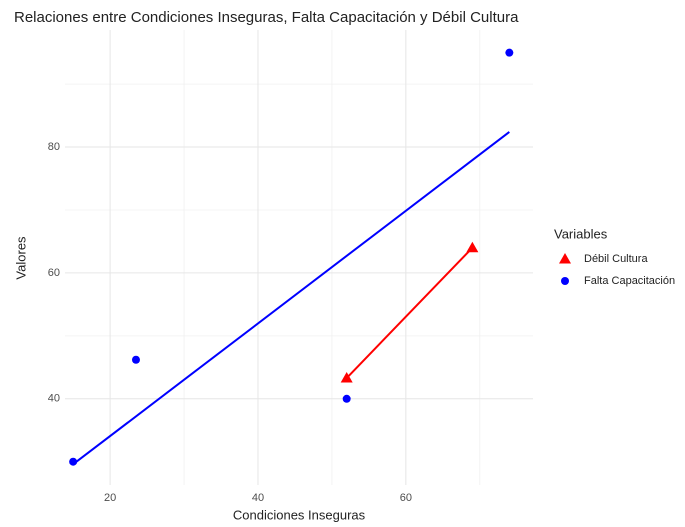 This screenshot has height=527, width=685. I want to click on y-axis-title: Valores, so click(20, 258).